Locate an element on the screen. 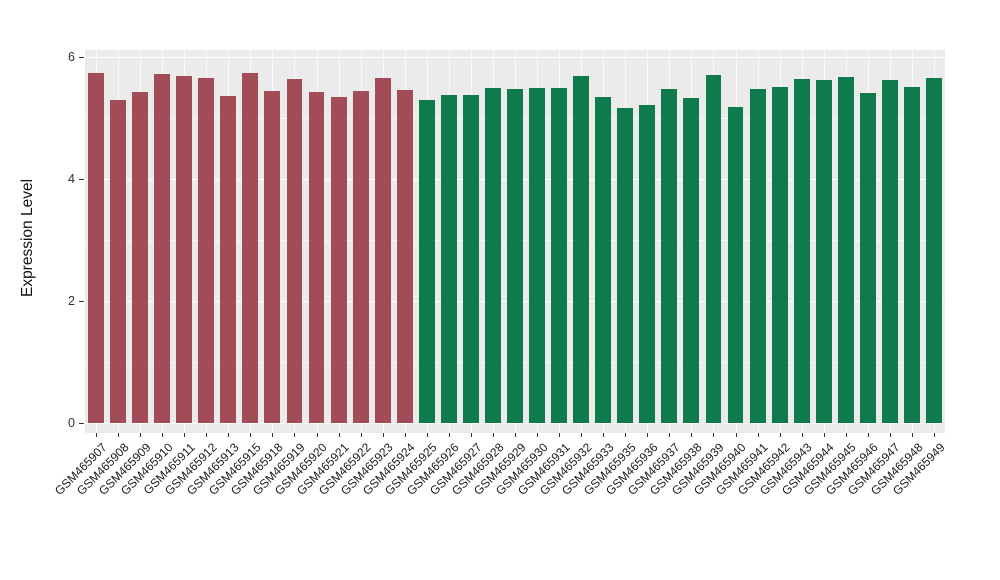 The height and width of the screenshot is (580, 1000). bar-GSM465925 is located at coordinates (426, 261).